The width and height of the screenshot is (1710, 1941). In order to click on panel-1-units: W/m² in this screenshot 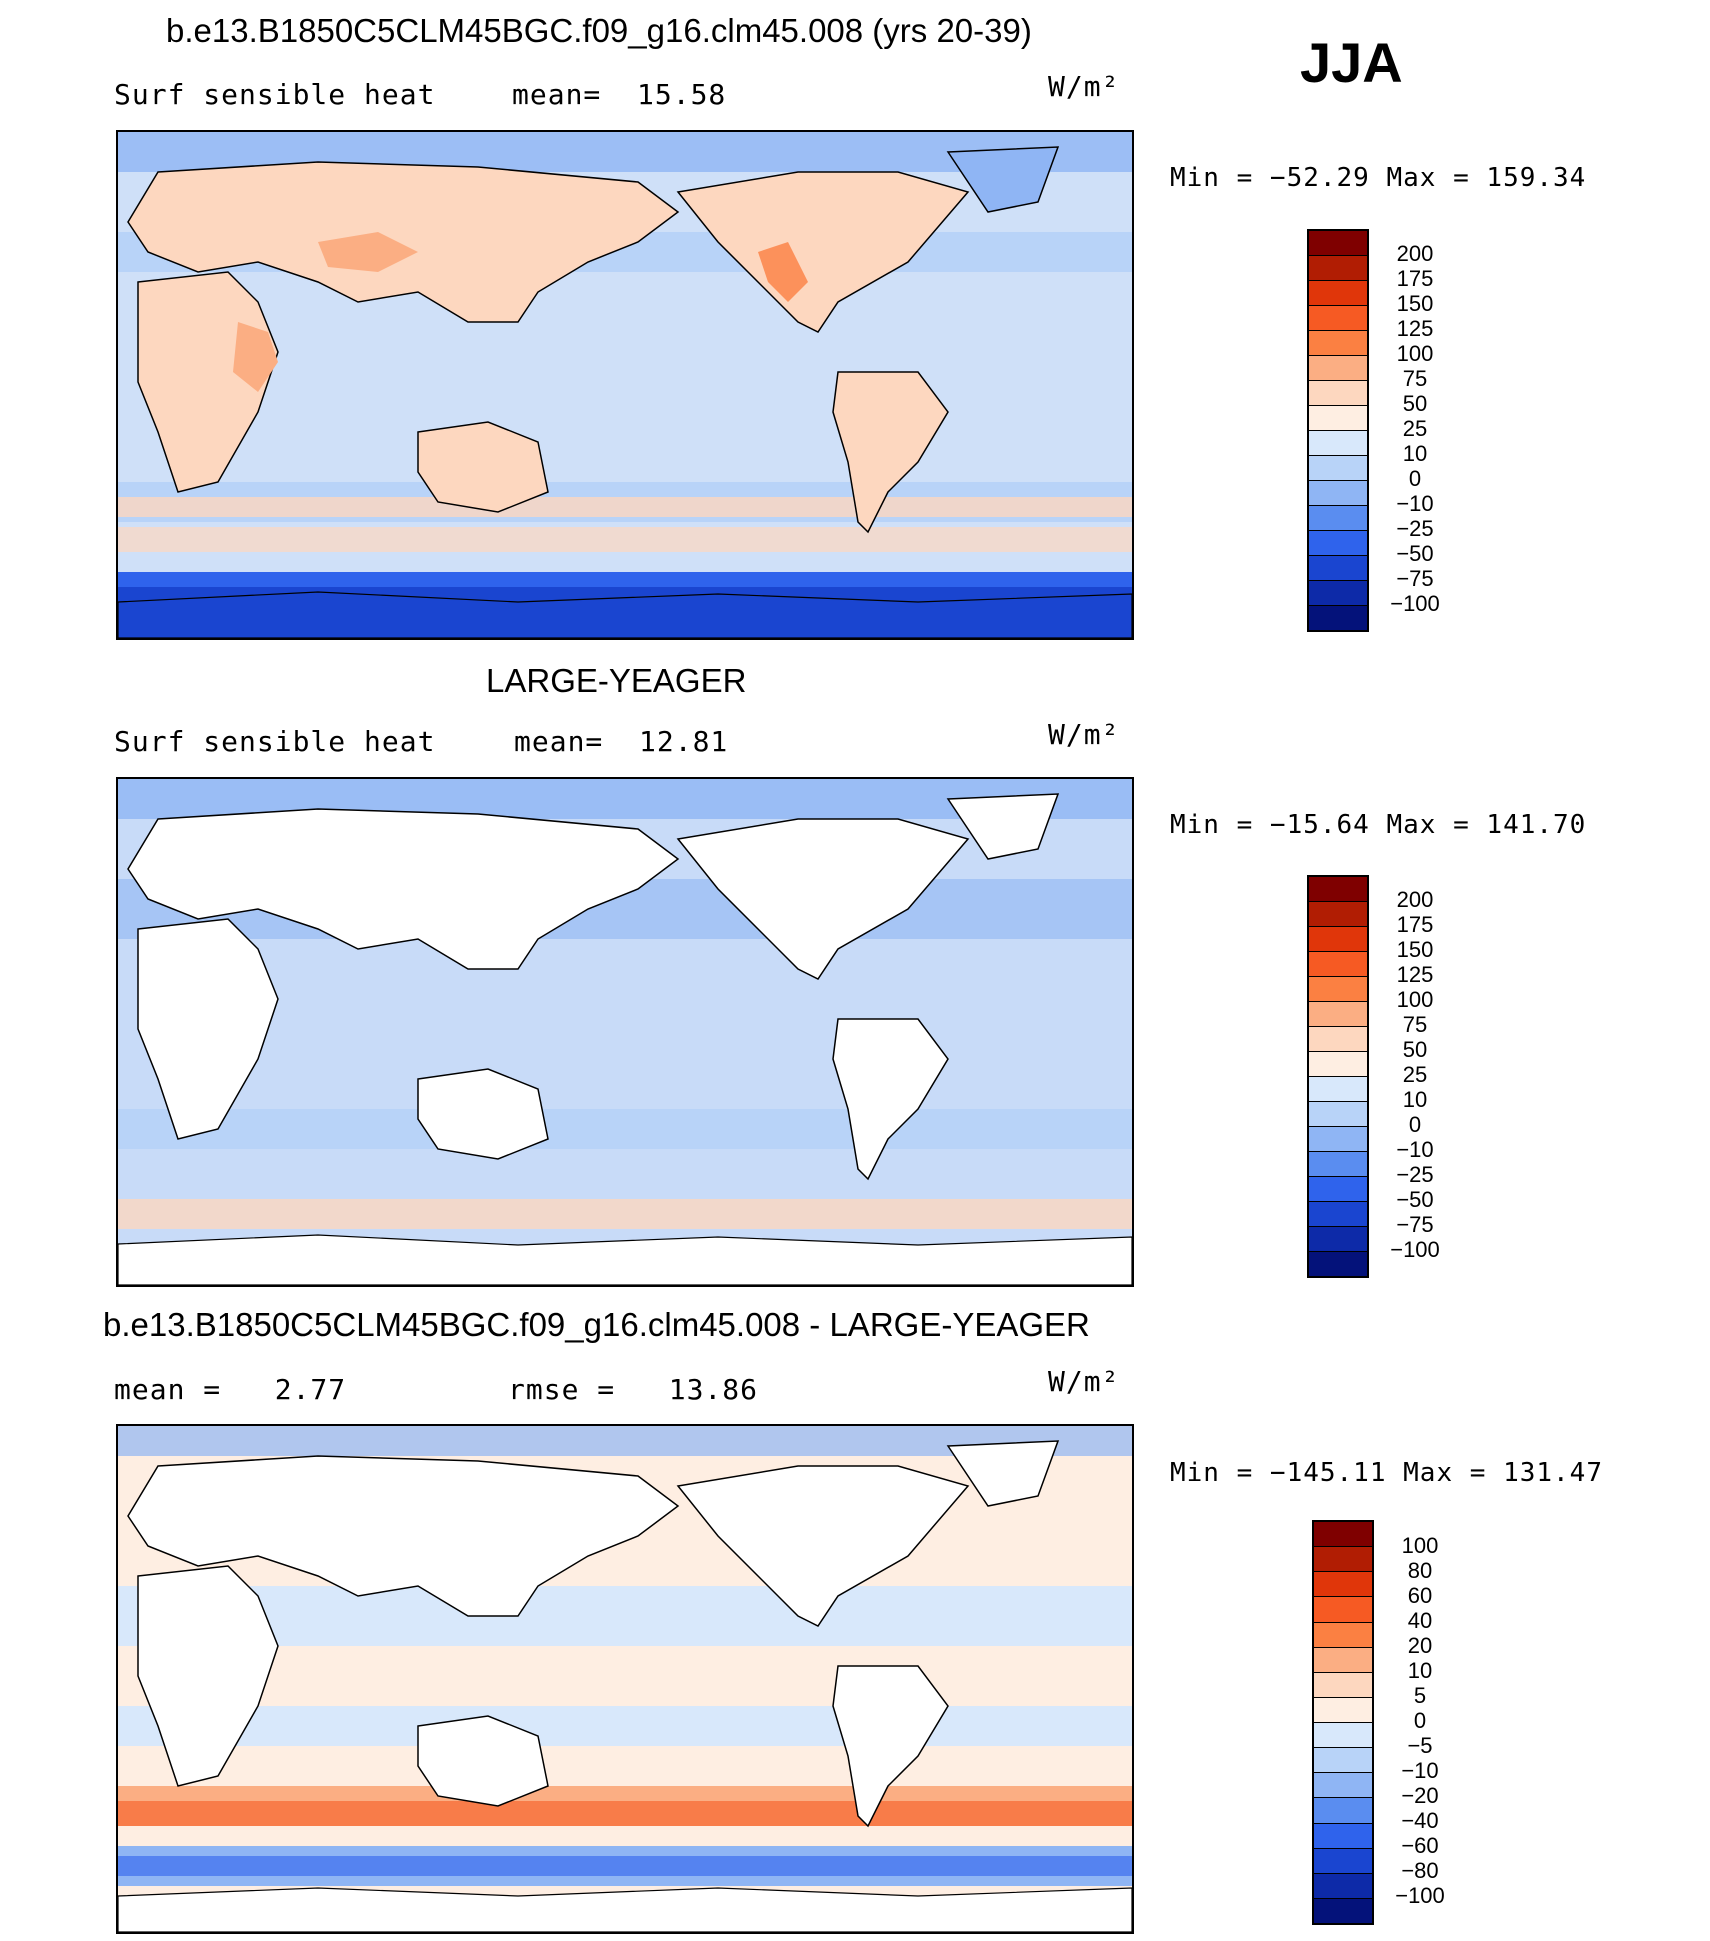, I will do `click(1084, 86)`.